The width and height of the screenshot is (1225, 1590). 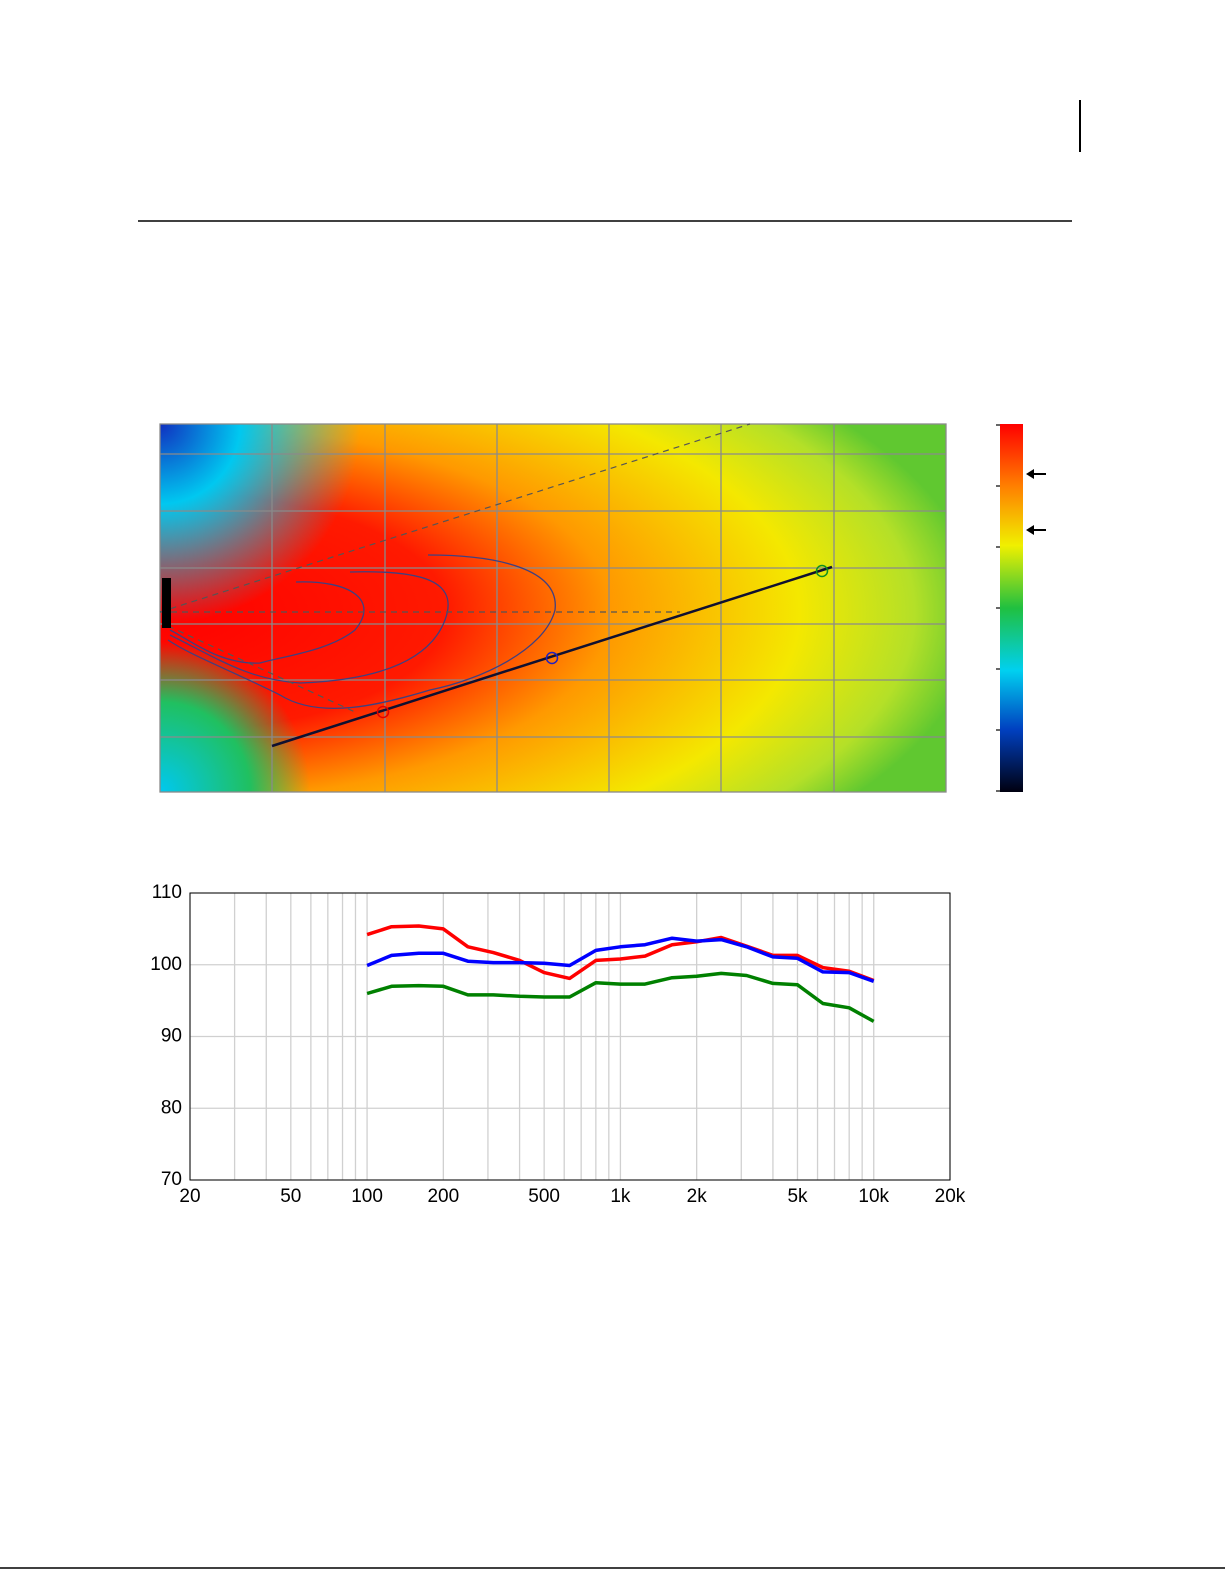 I want to click on y-tick-label: 90, so click(x=171, y=1036).